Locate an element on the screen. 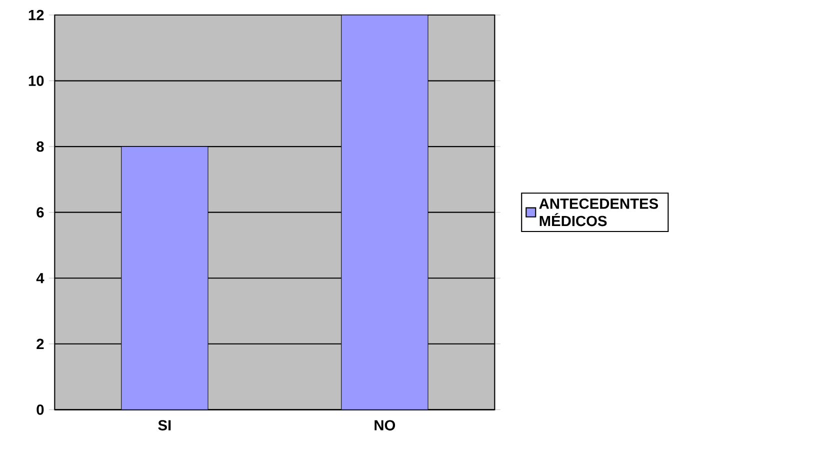  x-tick-label: SI is located at coordinates (164, 425).